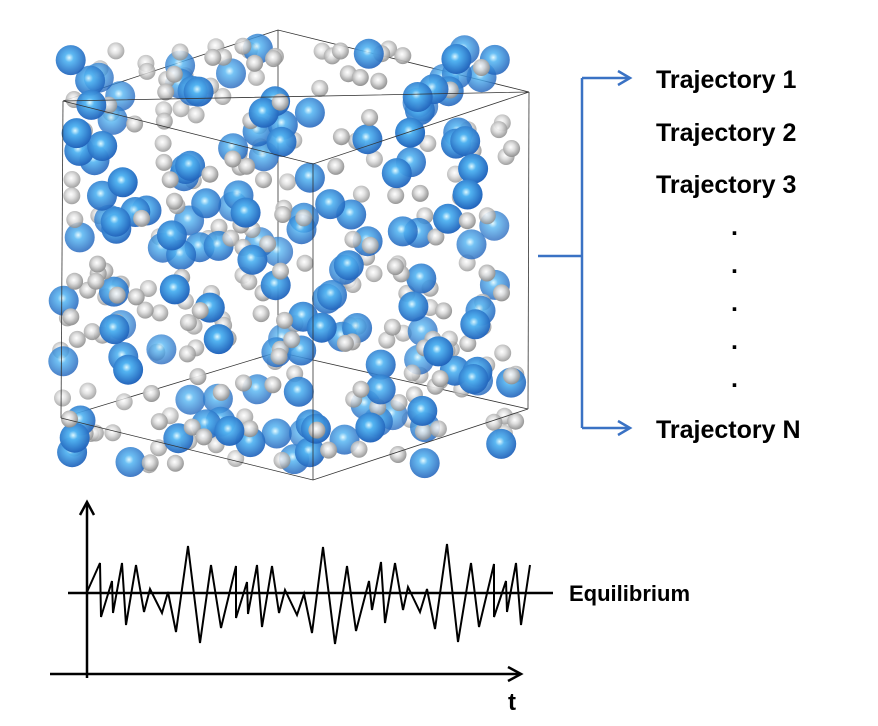  What do you see at coordinates (625, 428) in the screenshot?
I see `arrow-bottom-head` at bounding box center [625, 428].